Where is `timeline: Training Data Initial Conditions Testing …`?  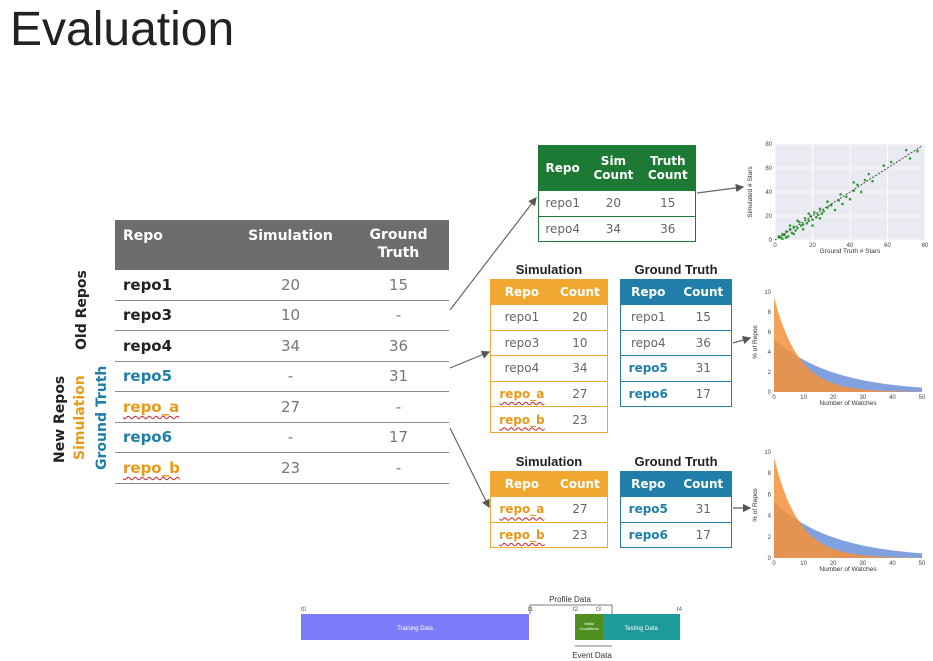 timeline: Training Data Initial Conditions Testing … is located at coordinates (492, 627).